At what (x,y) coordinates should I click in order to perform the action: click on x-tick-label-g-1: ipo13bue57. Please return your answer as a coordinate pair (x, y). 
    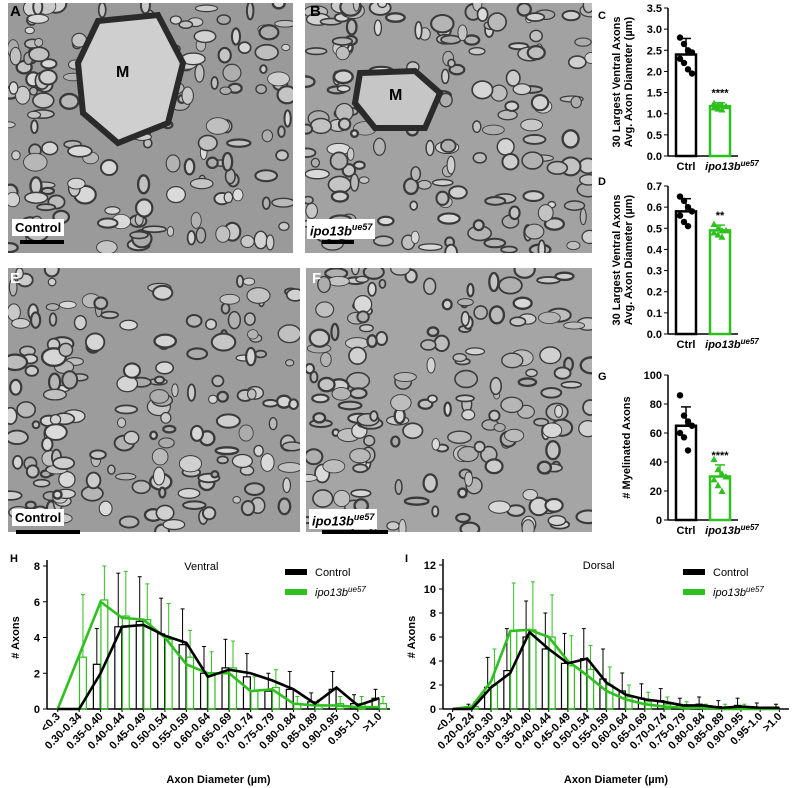
    Looking at the image, I should click on (732, 530).